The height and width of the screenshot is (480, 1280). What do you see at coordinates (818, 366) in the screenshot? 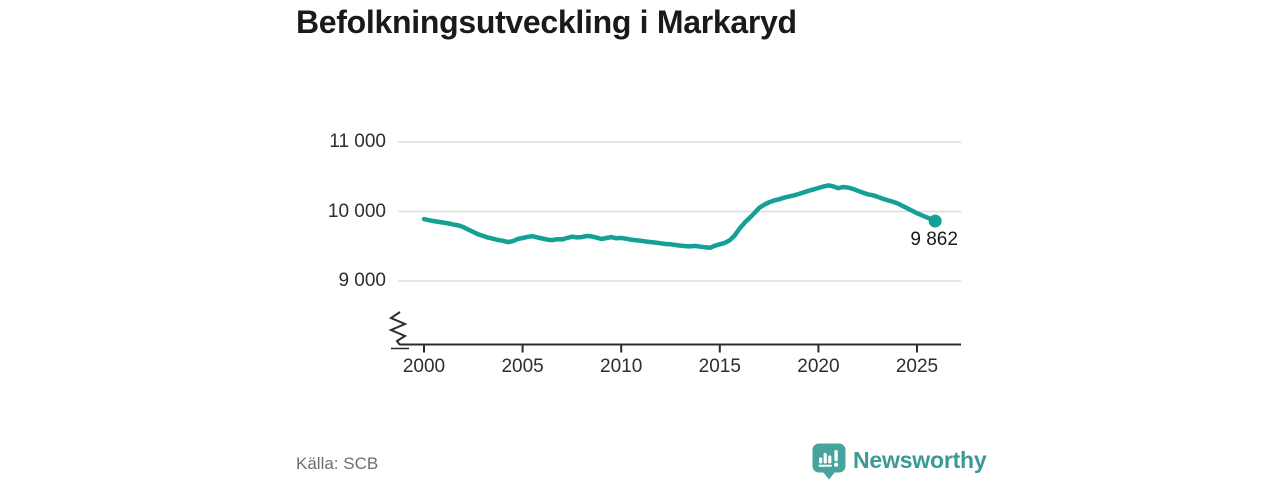
I see `x-tick-label: 2020` at bounding box center [818, 366].